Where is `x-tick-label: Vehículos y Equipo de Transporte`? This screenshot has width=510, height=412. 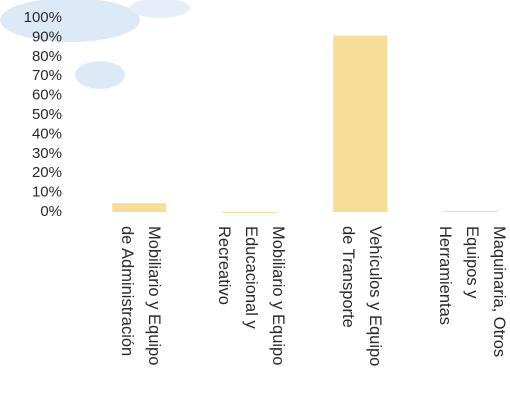 x-tick-label: Vehículos y Equipo de Transporte is located at coordinates (360, 298).